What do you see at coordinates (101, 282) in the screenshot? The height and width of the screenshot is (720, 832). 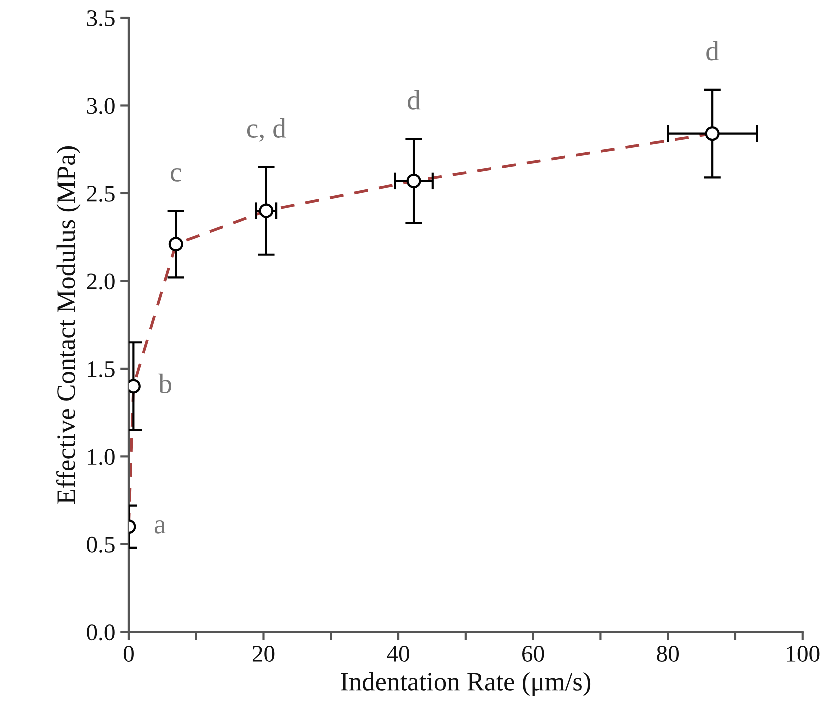 I see `y-tick-label: 2.0` at bounding box center [101, 282].